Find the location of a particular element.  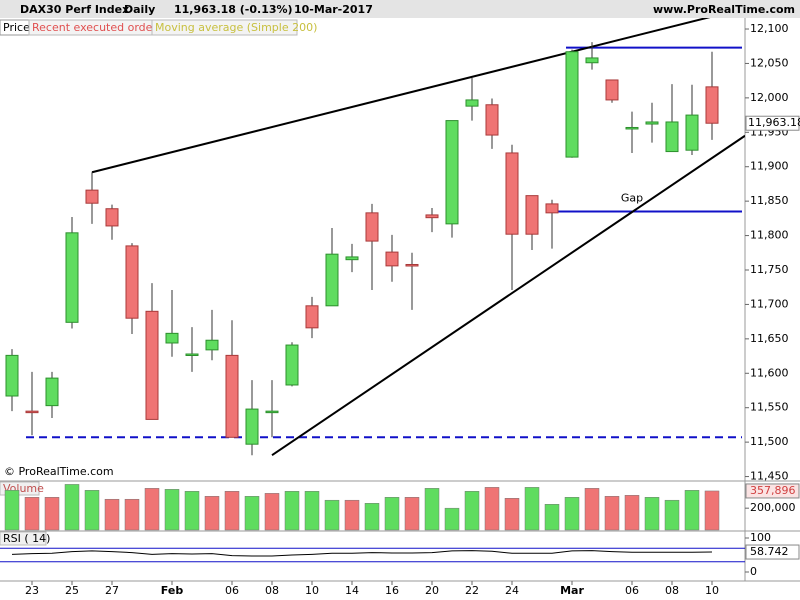

interval: Daily is located at coordinates (139, 9).